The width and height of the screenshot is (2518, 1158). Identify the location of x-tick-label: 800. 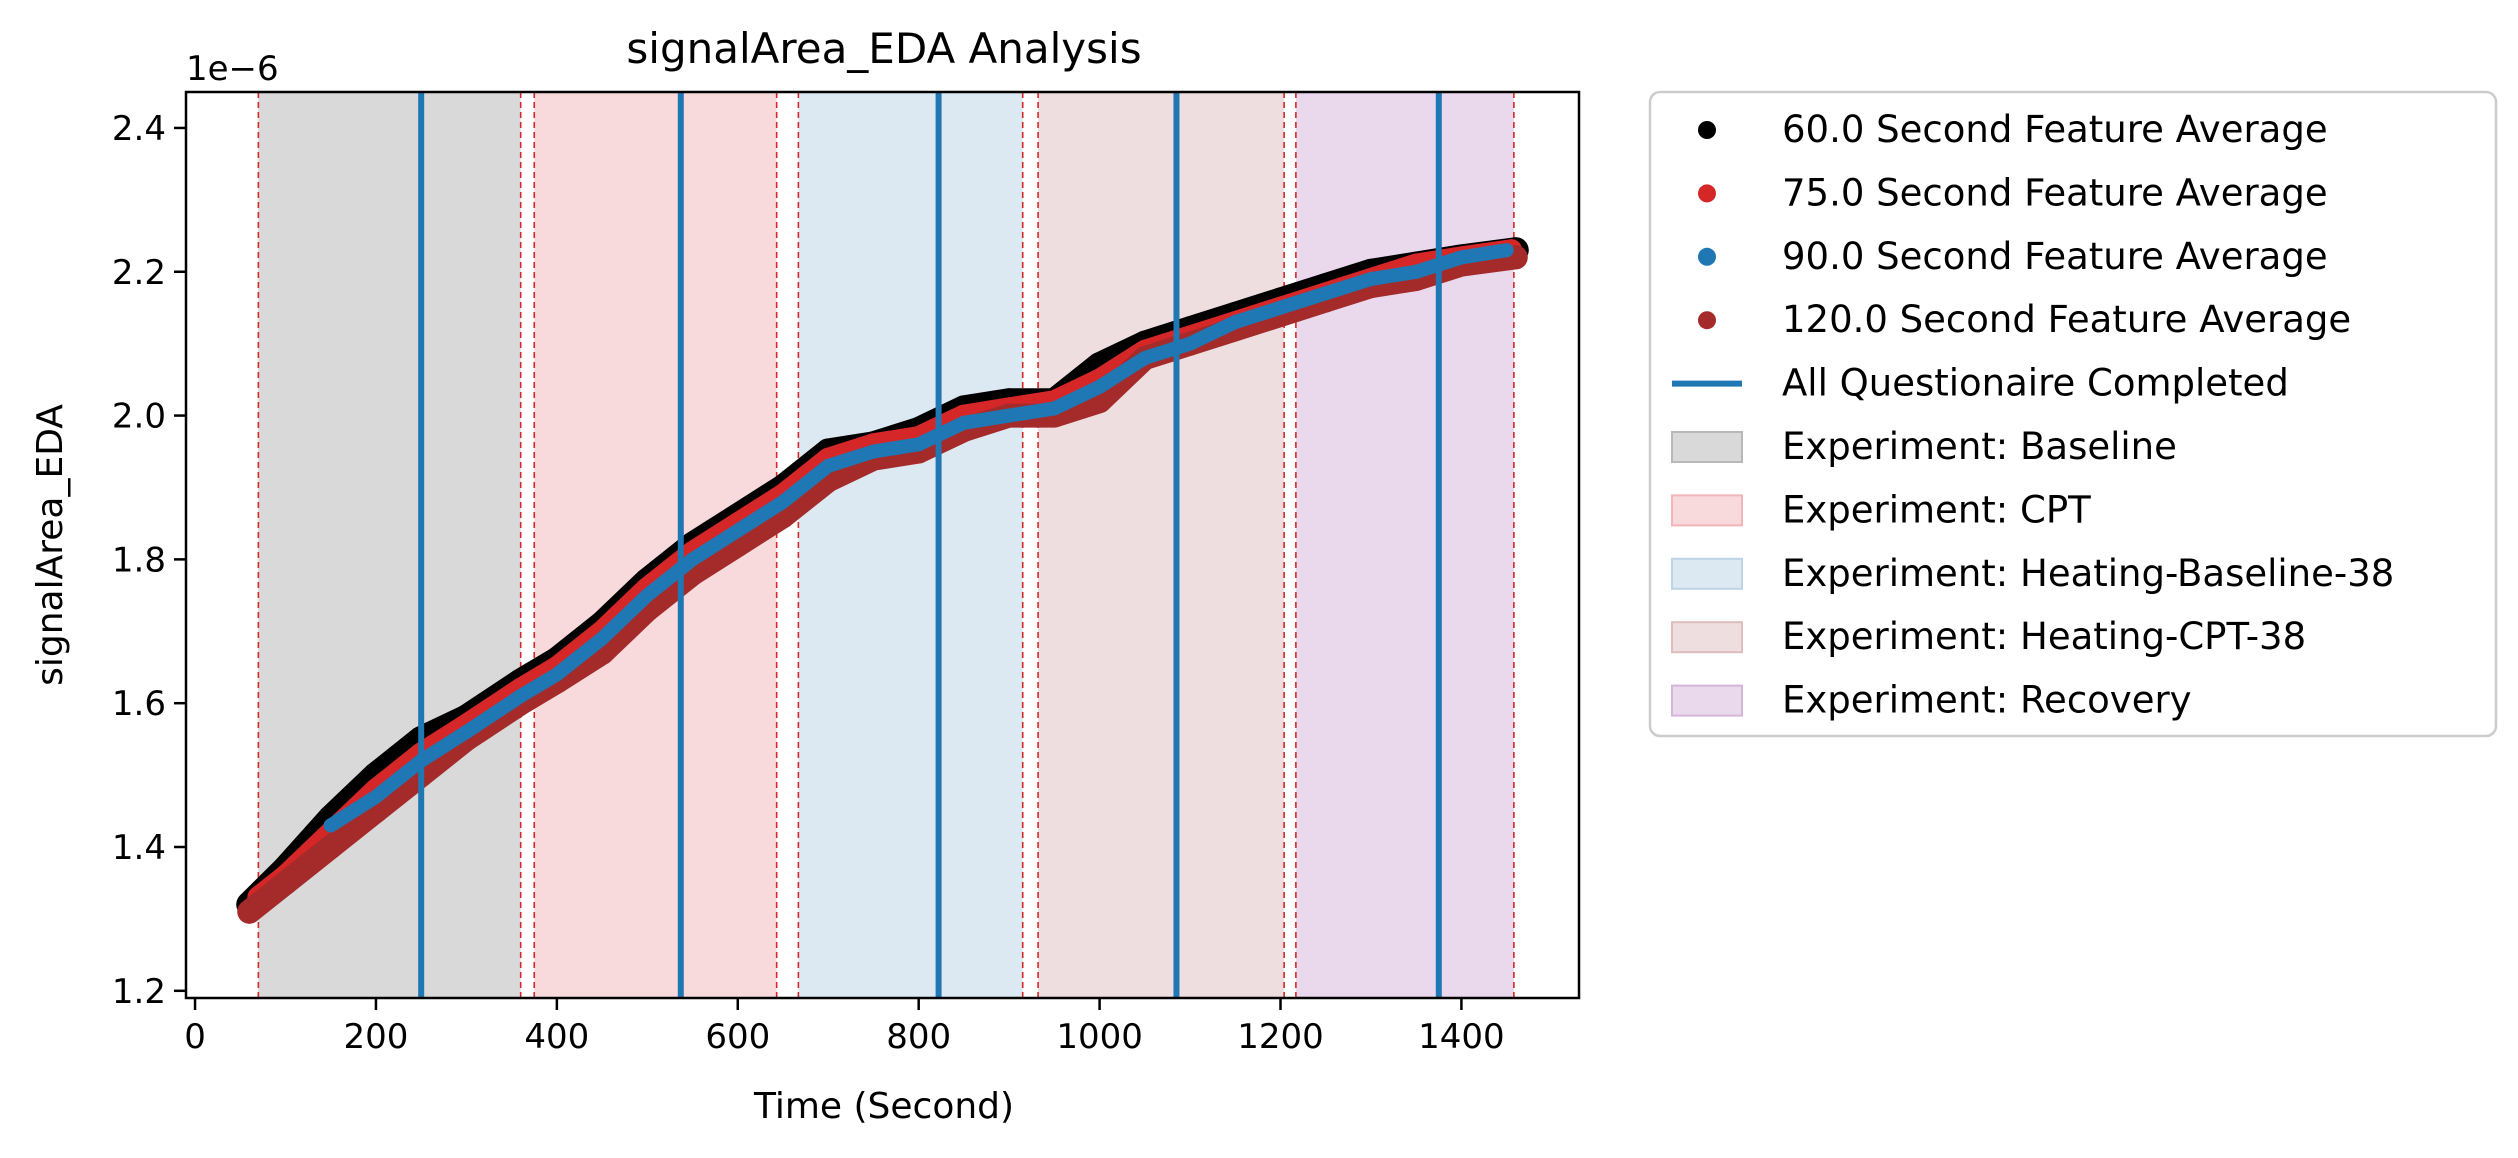
(918, 1037).